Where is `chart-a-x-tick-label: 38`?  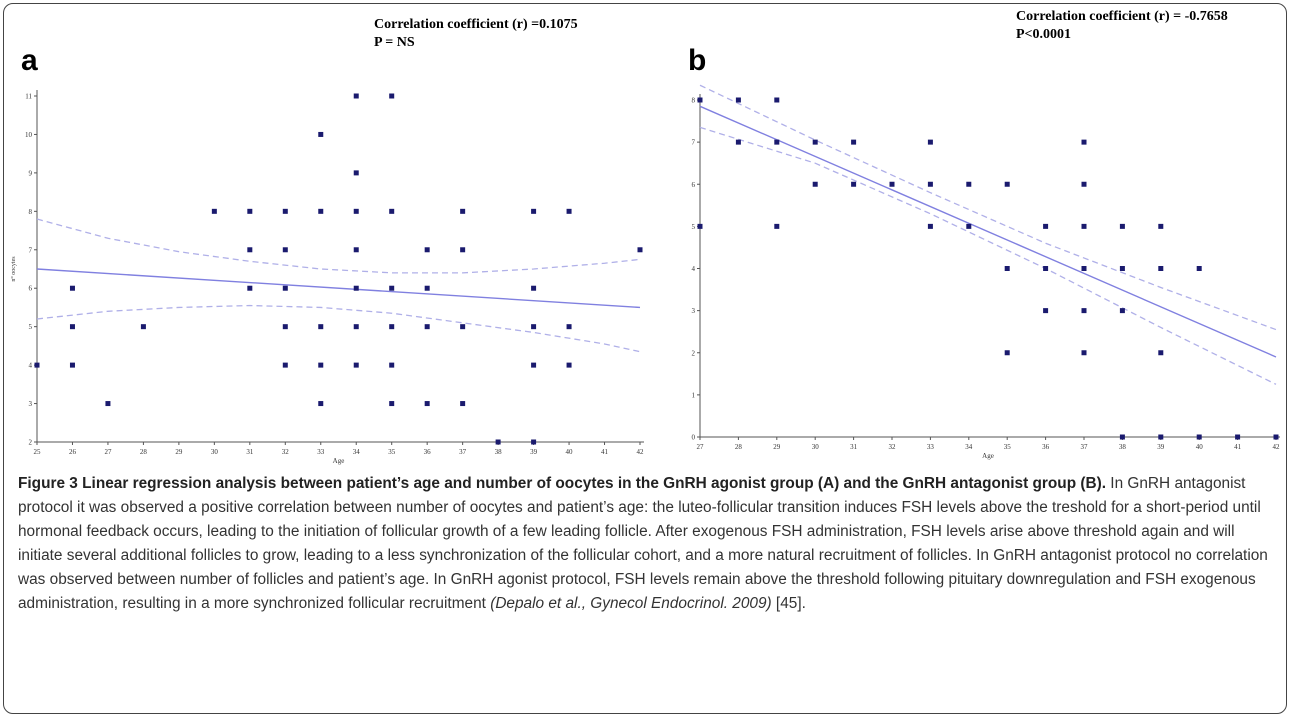
chart-a-x-tick-label: 38 is located at coordinates (499, 452).